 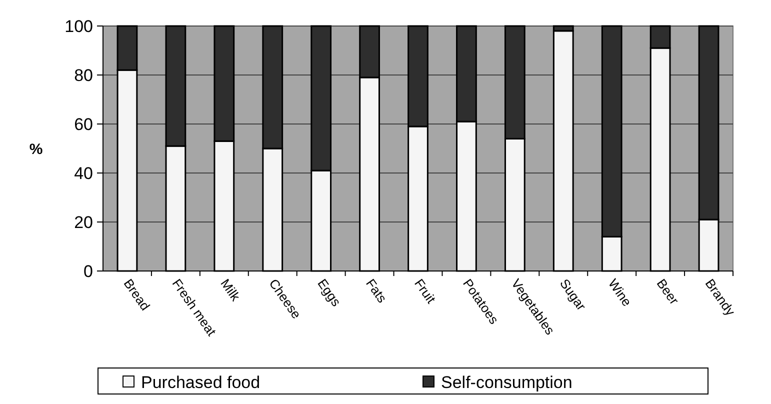 I want to click on y-tick-label: 80, so click(x=83, y=75).